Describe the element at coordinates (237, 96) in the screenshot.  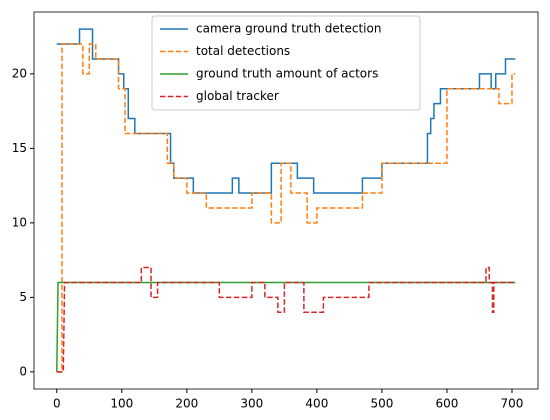
I see `legend-label: global tracker` at that location.